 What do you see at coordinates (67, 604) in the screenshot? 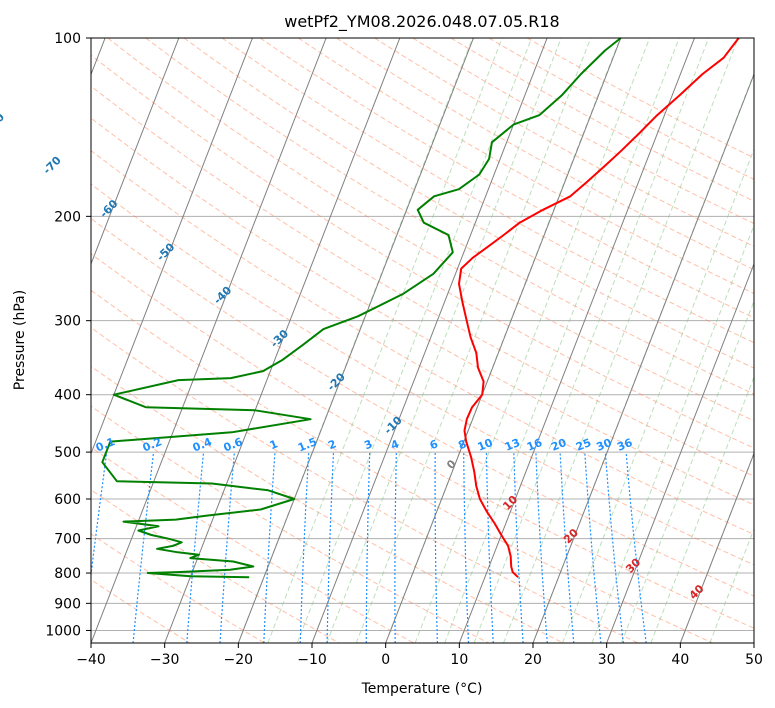
I see `y-tick-label: 900` at bounding box center [67, 604].